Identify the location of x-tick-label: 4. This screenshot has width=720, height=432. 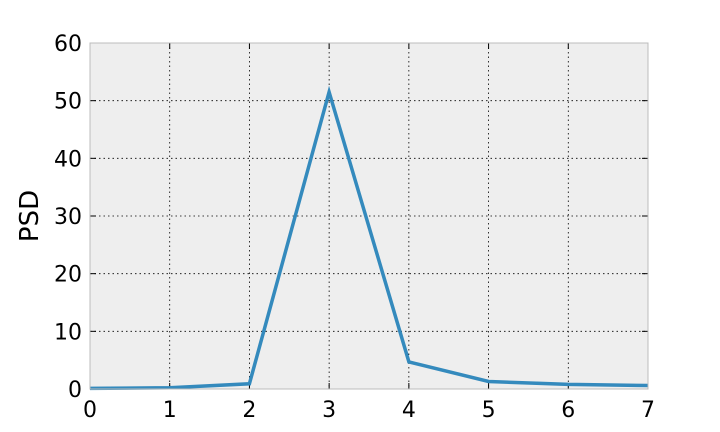
(409, 410).